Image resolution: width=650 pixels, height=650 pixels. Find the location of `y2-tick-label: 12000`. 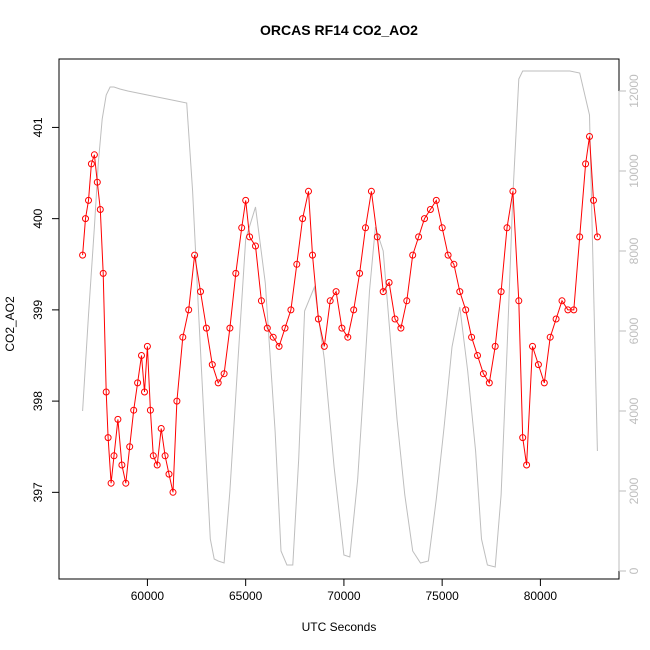

y2-tick-label: 12000 is located at coordinates (634, 91).